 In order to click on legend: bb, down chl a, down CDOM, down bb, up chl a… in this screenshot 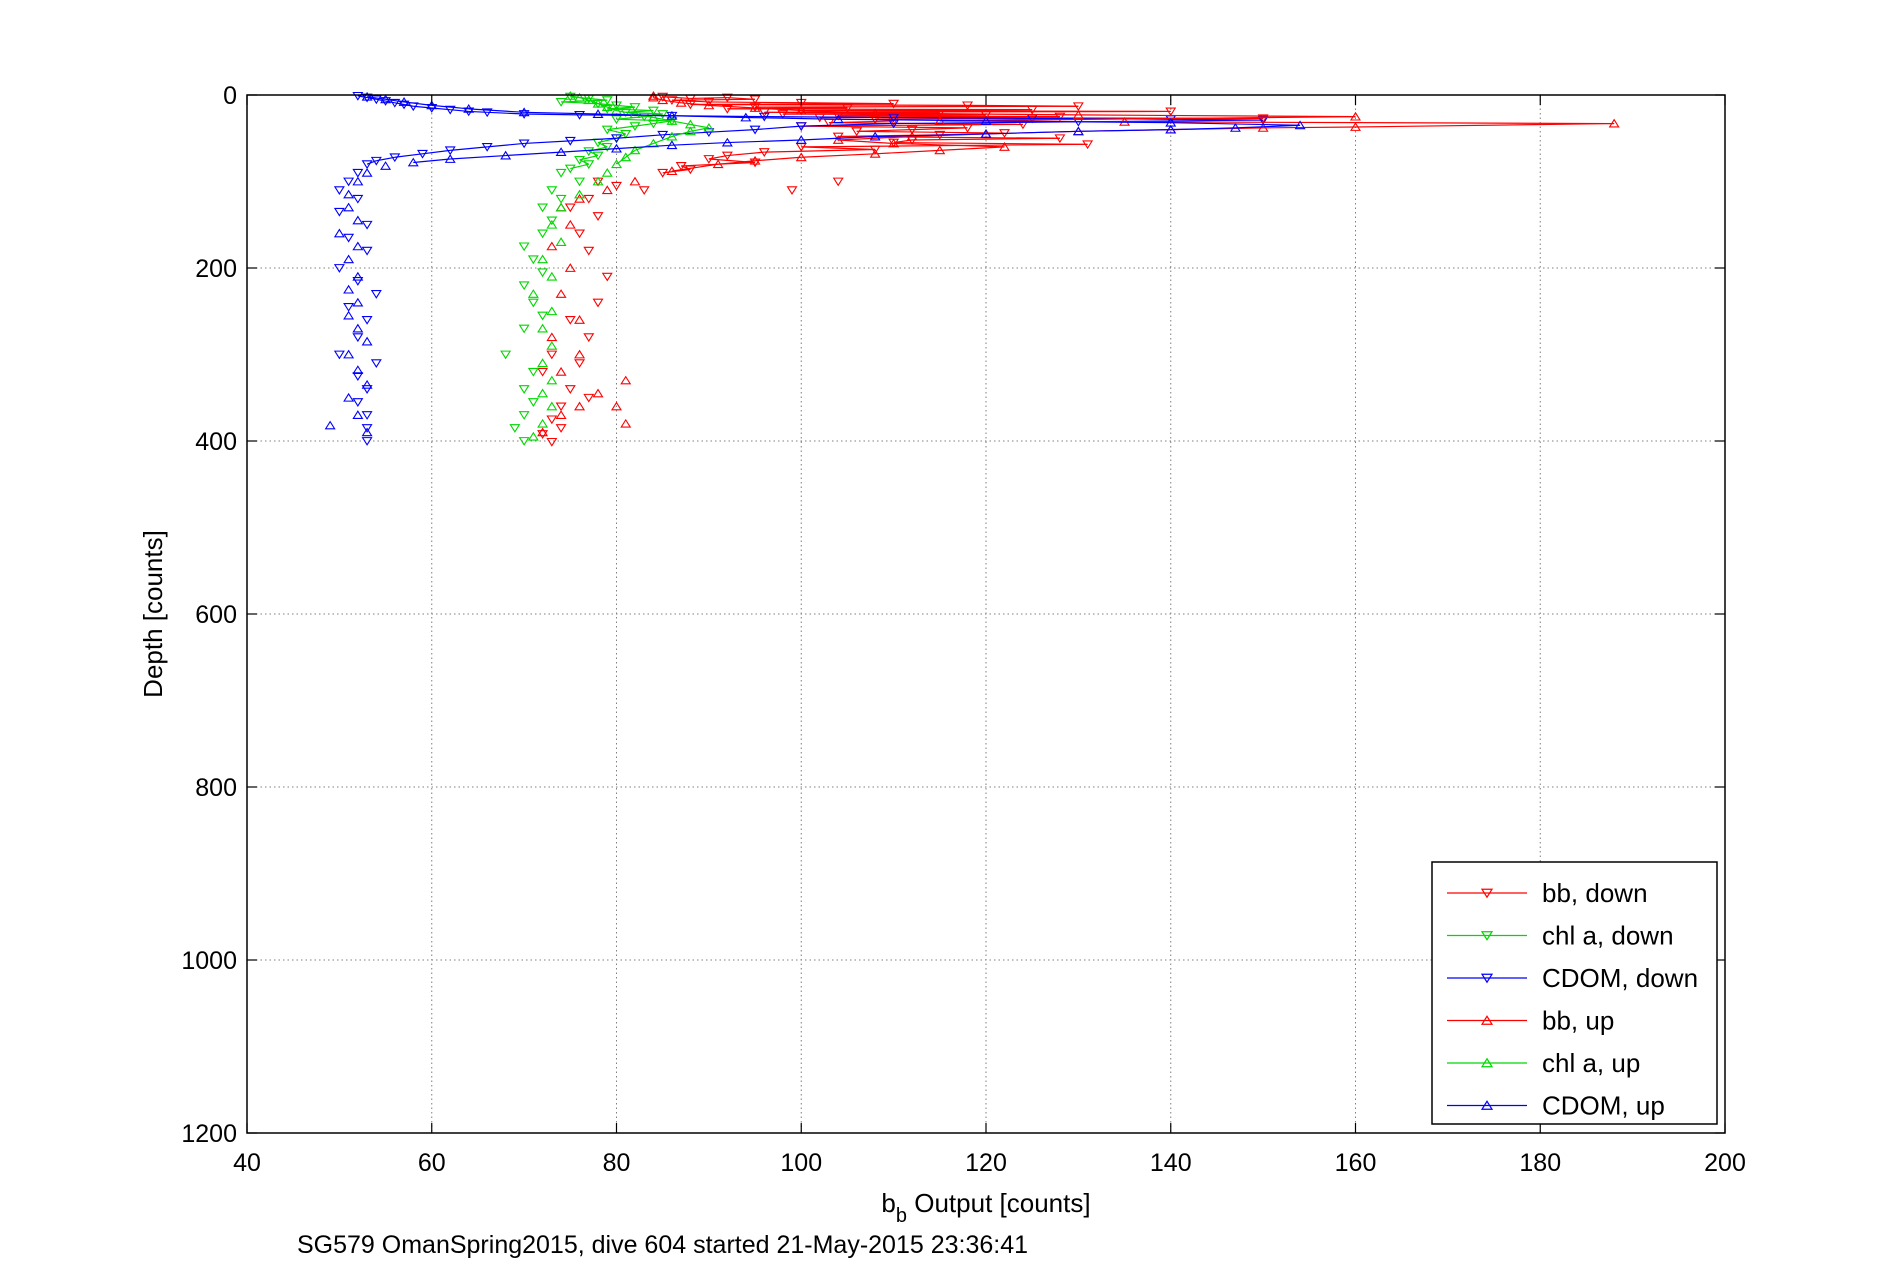, I will do `click(1574, 993)`.